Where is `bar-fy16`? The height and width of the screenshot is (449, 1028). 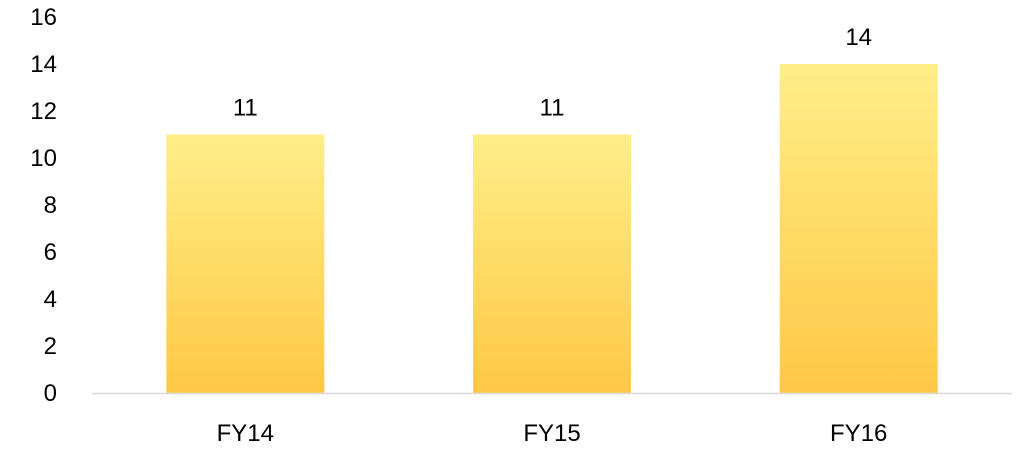 bar-fy16 is located at coordinates (858, 228).